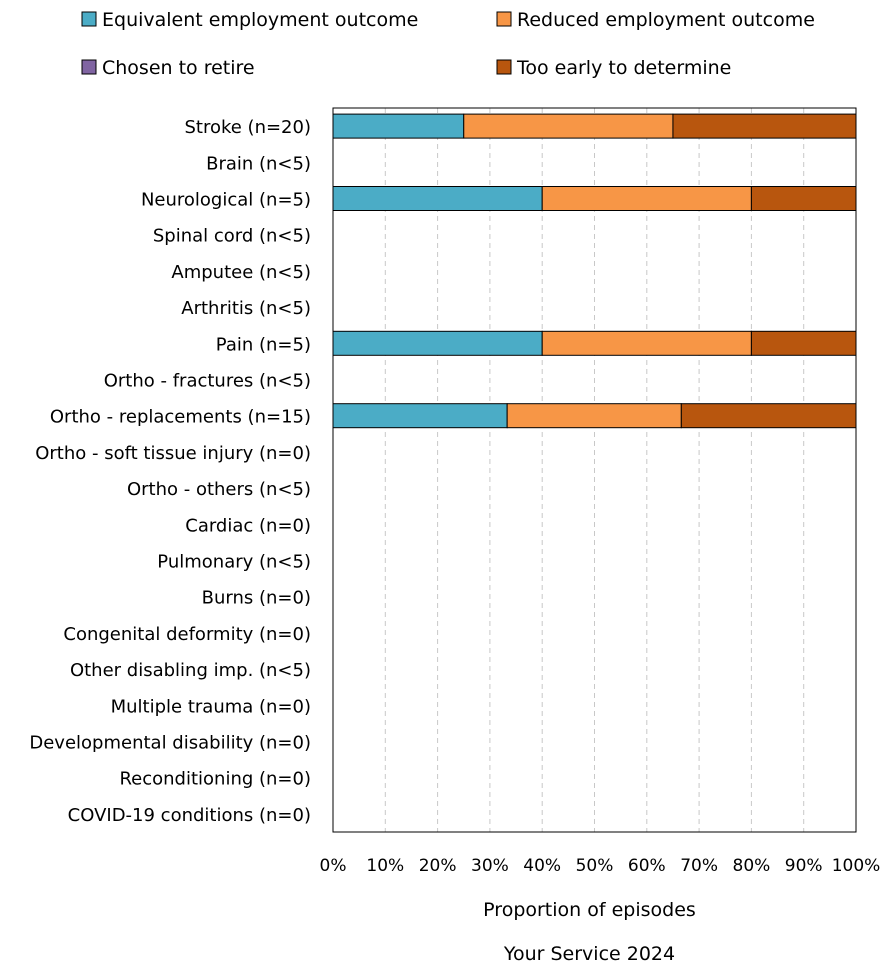  What do you see at coordinates (187, 634) in the screenshot?
I see `y-tick-label: Congenital deformity (n=0)` at bounding box center [187, 634].